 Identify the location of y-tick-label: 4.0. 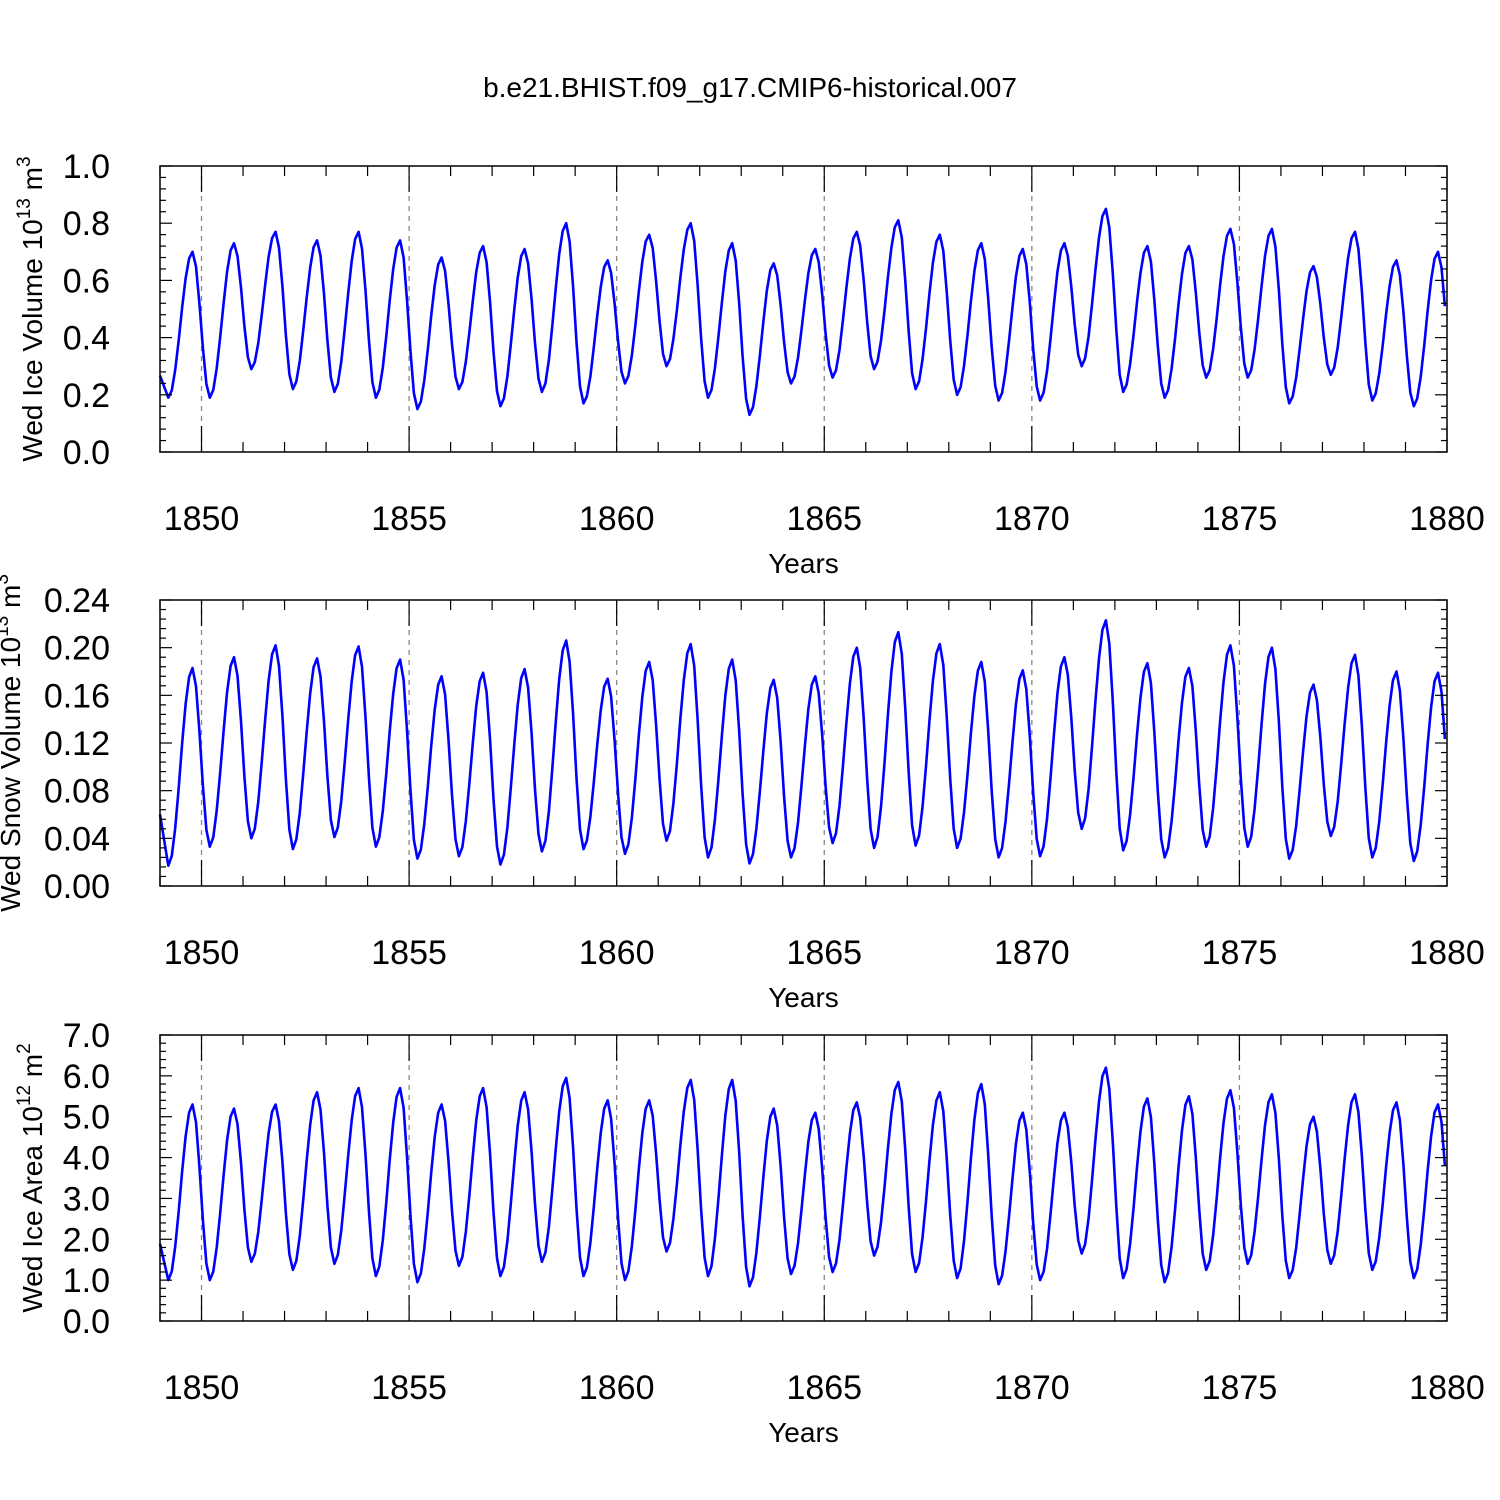
(86, 1159).